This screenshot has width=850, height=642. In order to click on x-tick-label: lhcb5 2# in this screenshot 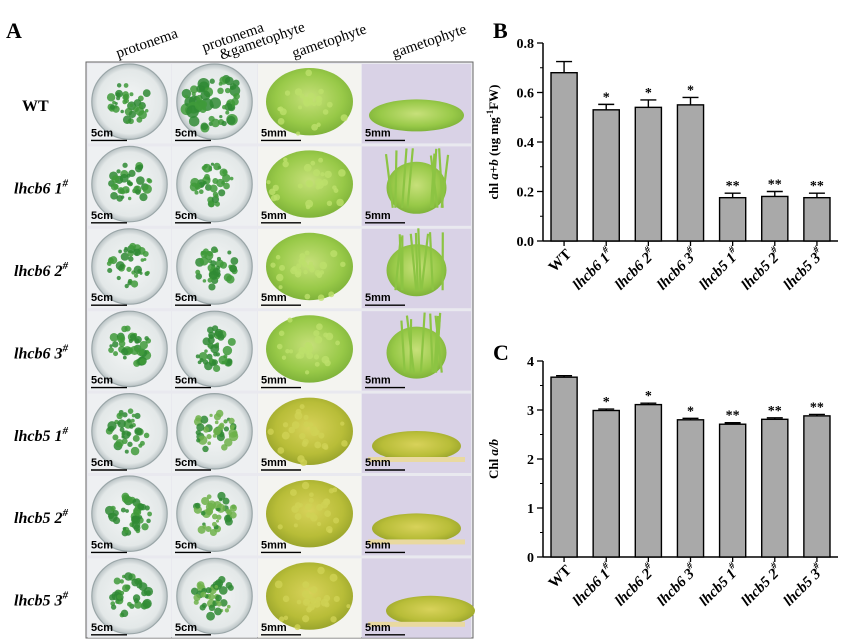, I will do `click(762, 585)`.